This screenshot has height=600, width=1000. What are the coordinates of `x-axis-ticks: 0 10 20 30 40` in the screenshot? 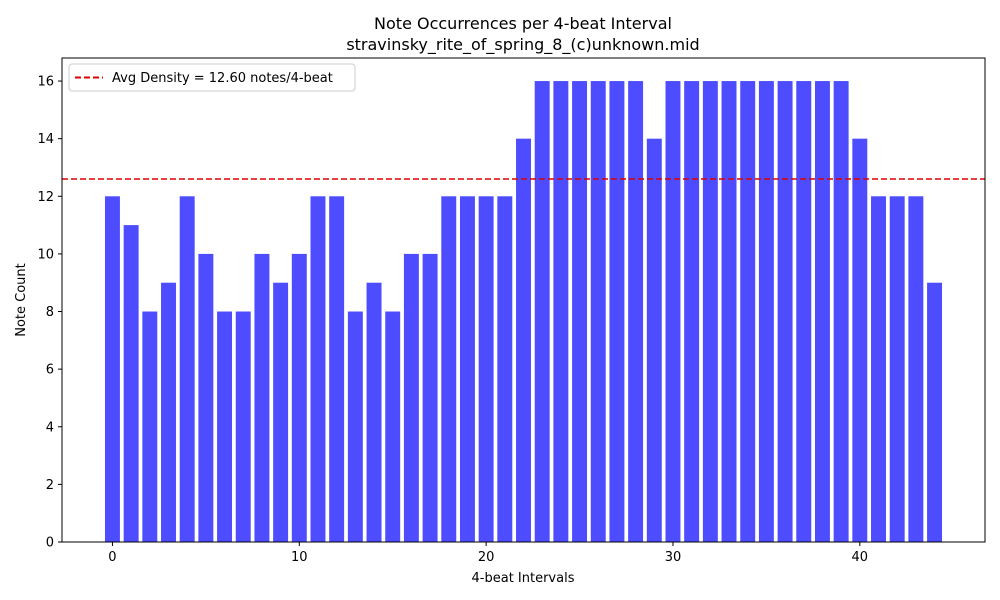 It's located at (488, 553).